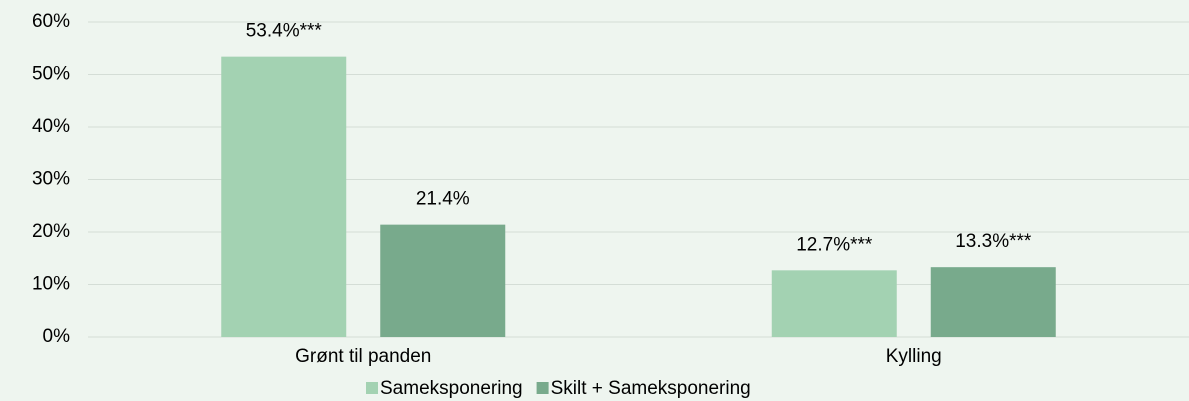  What do you see at coordinates (51, 21) in the screenshot?
I see `y-tick-label: 60%` at bounding box center [51, 21].